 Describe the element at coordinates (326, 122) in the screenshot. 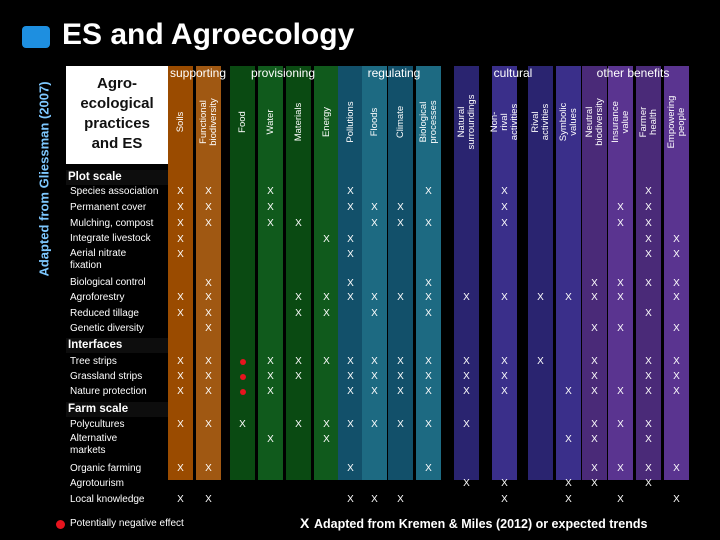

I see `column-label: Energy` at that location.